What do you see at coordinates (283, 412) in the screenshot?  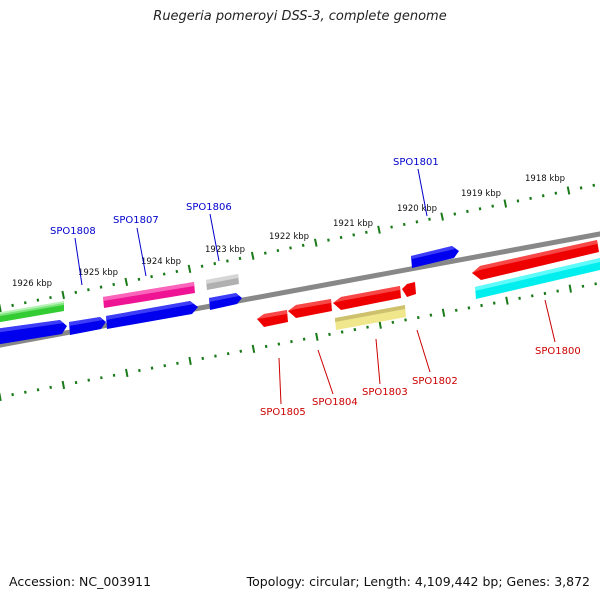 I see `gene-label-spo1805: SPO1805` at bounding box center [283, 412].